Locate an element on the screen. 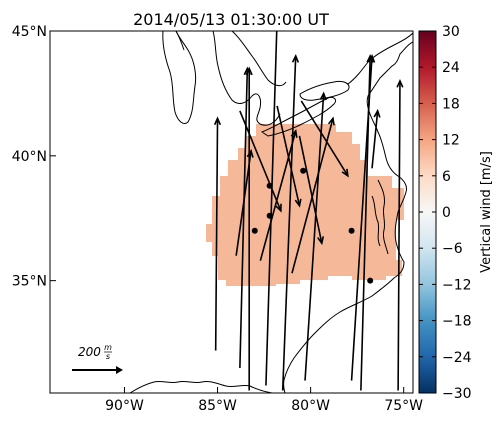 The height and width of the screenshot is (427, 504). lake-erie-outline is located at coordinates (298, 117).